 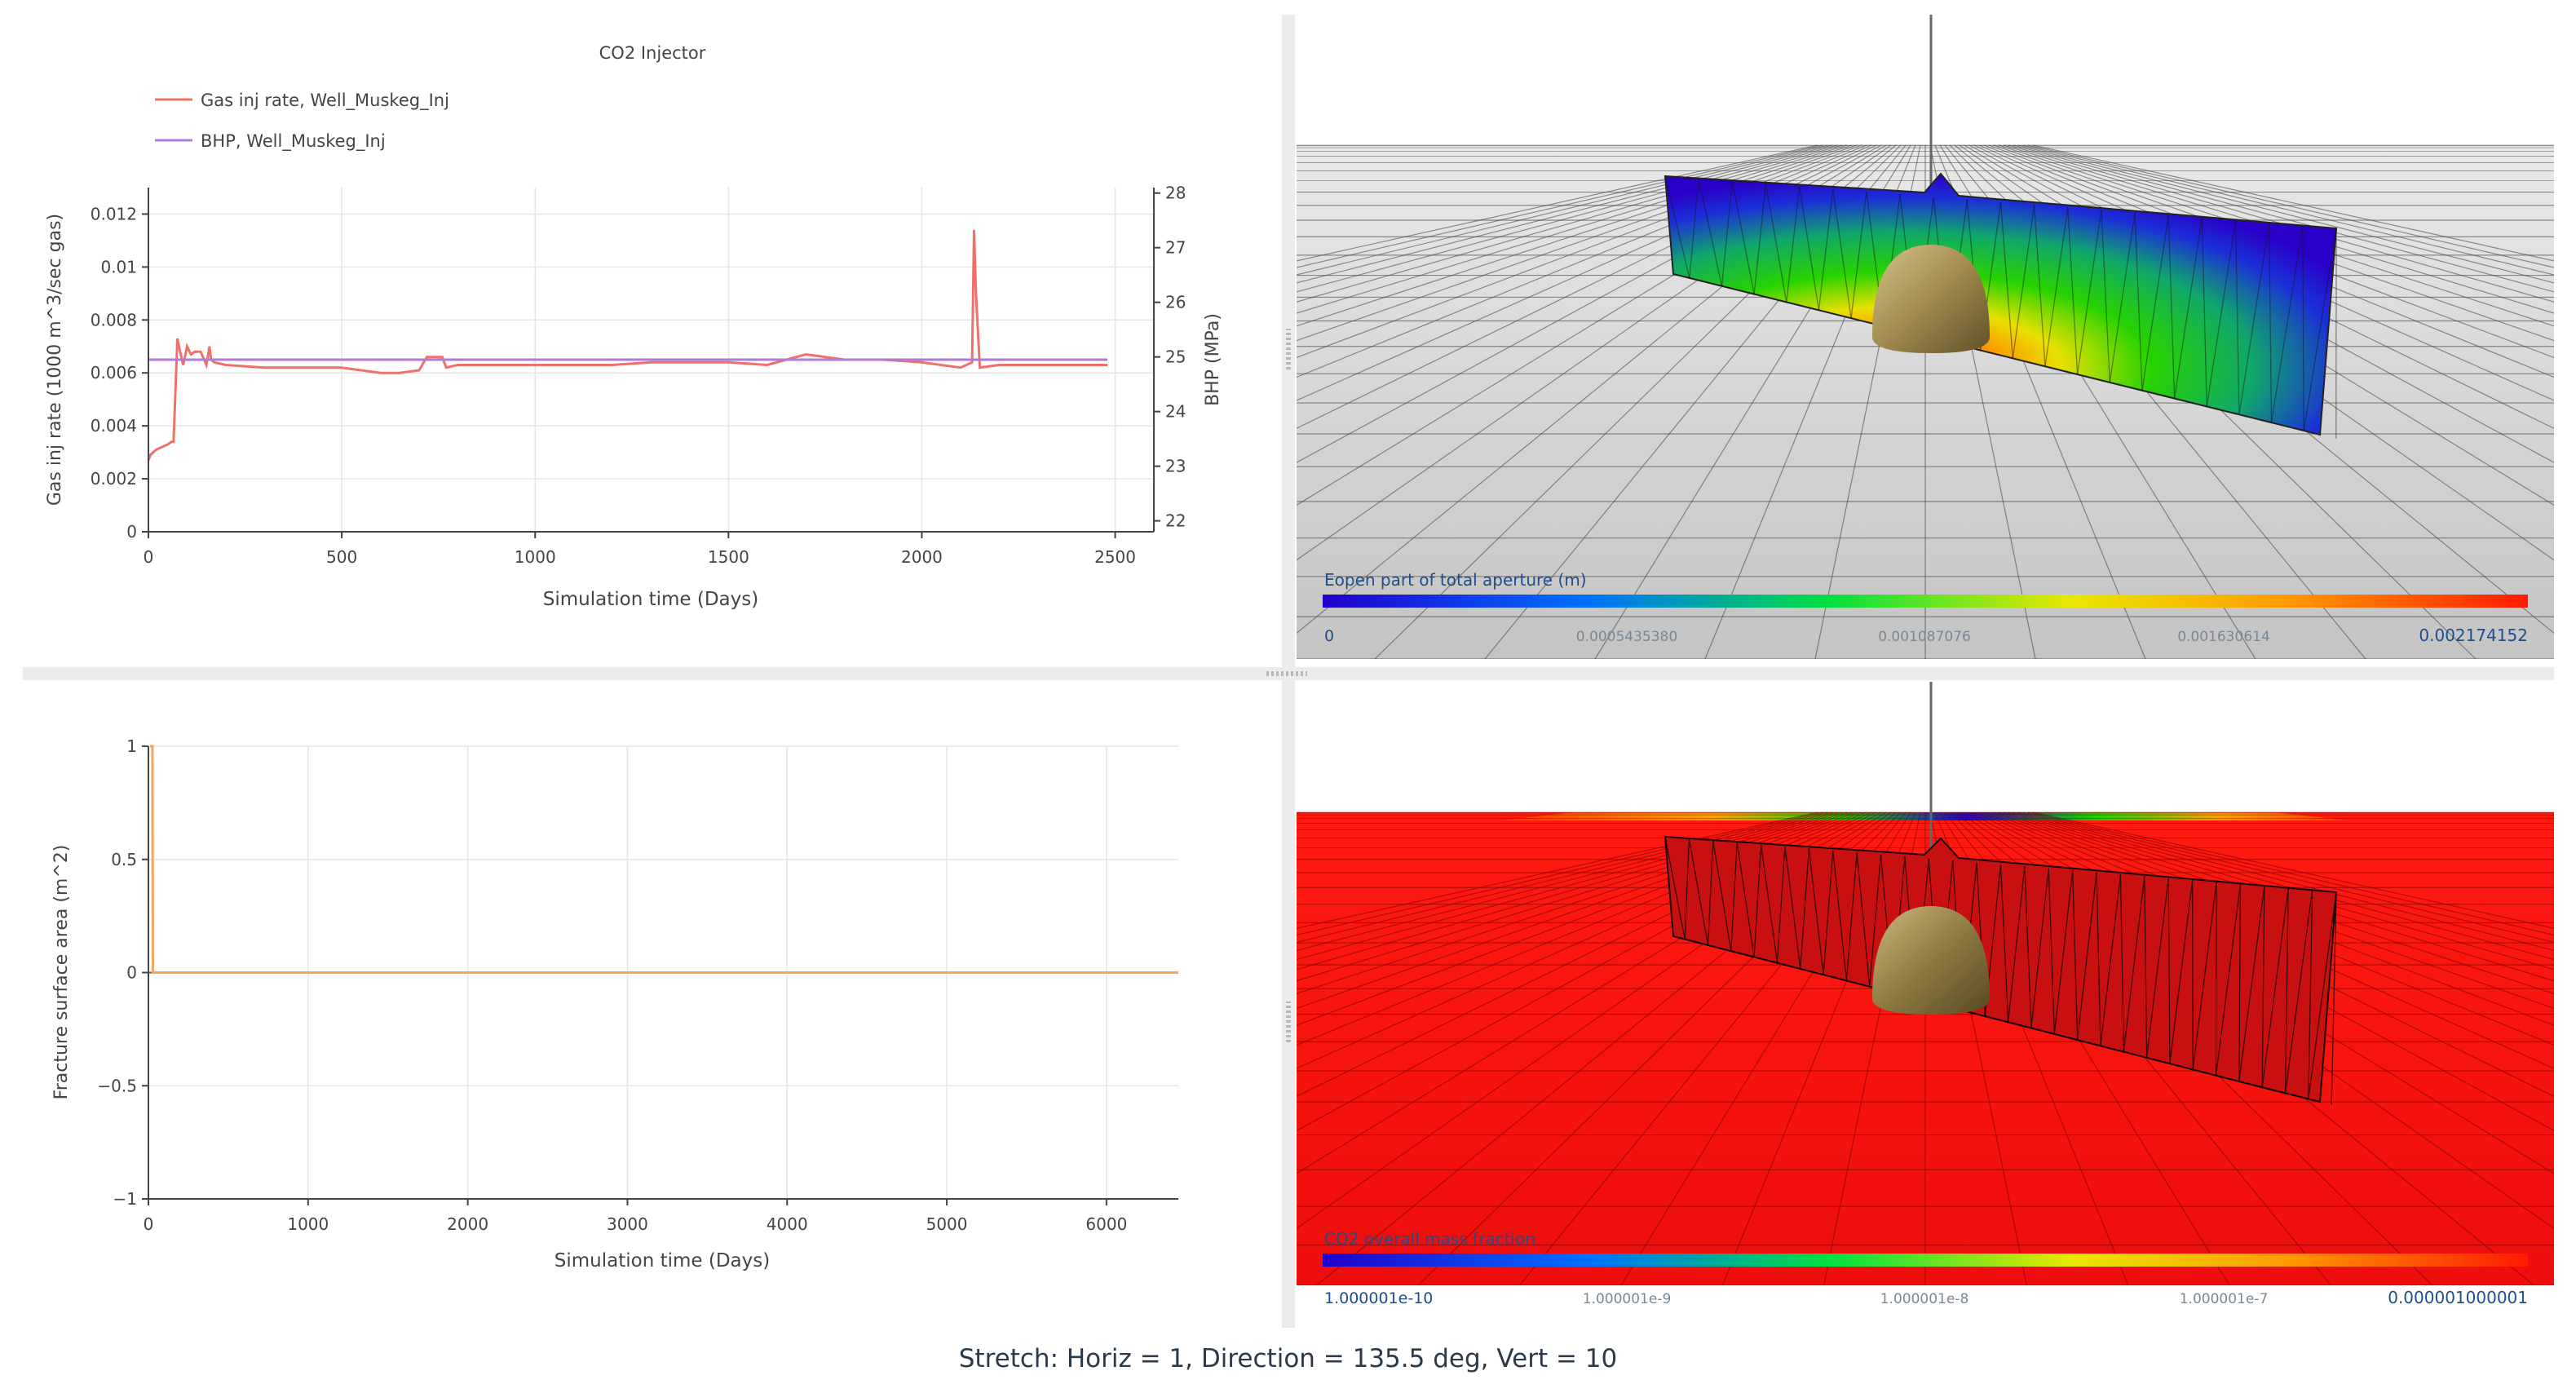 I want to click on colorbar-tick-2: 1.000001e-8, so click(x=1925, y=1299).